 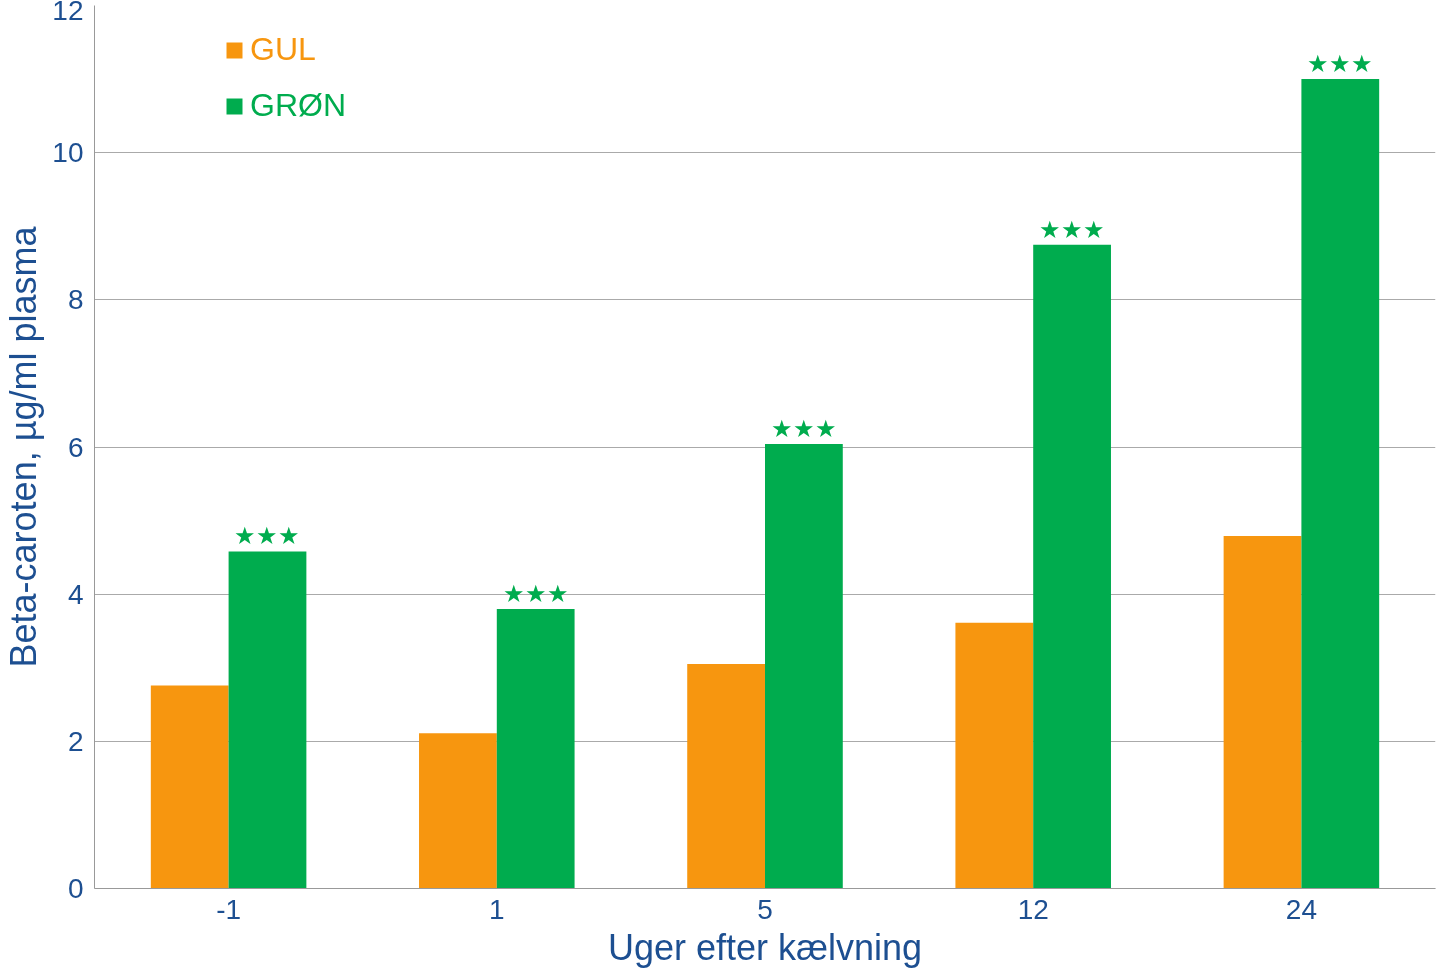 What do you see at coordinates (1033, 909) in the screenshot?
I see `x-tick-label: 12` at bounding box center [1033, 909].